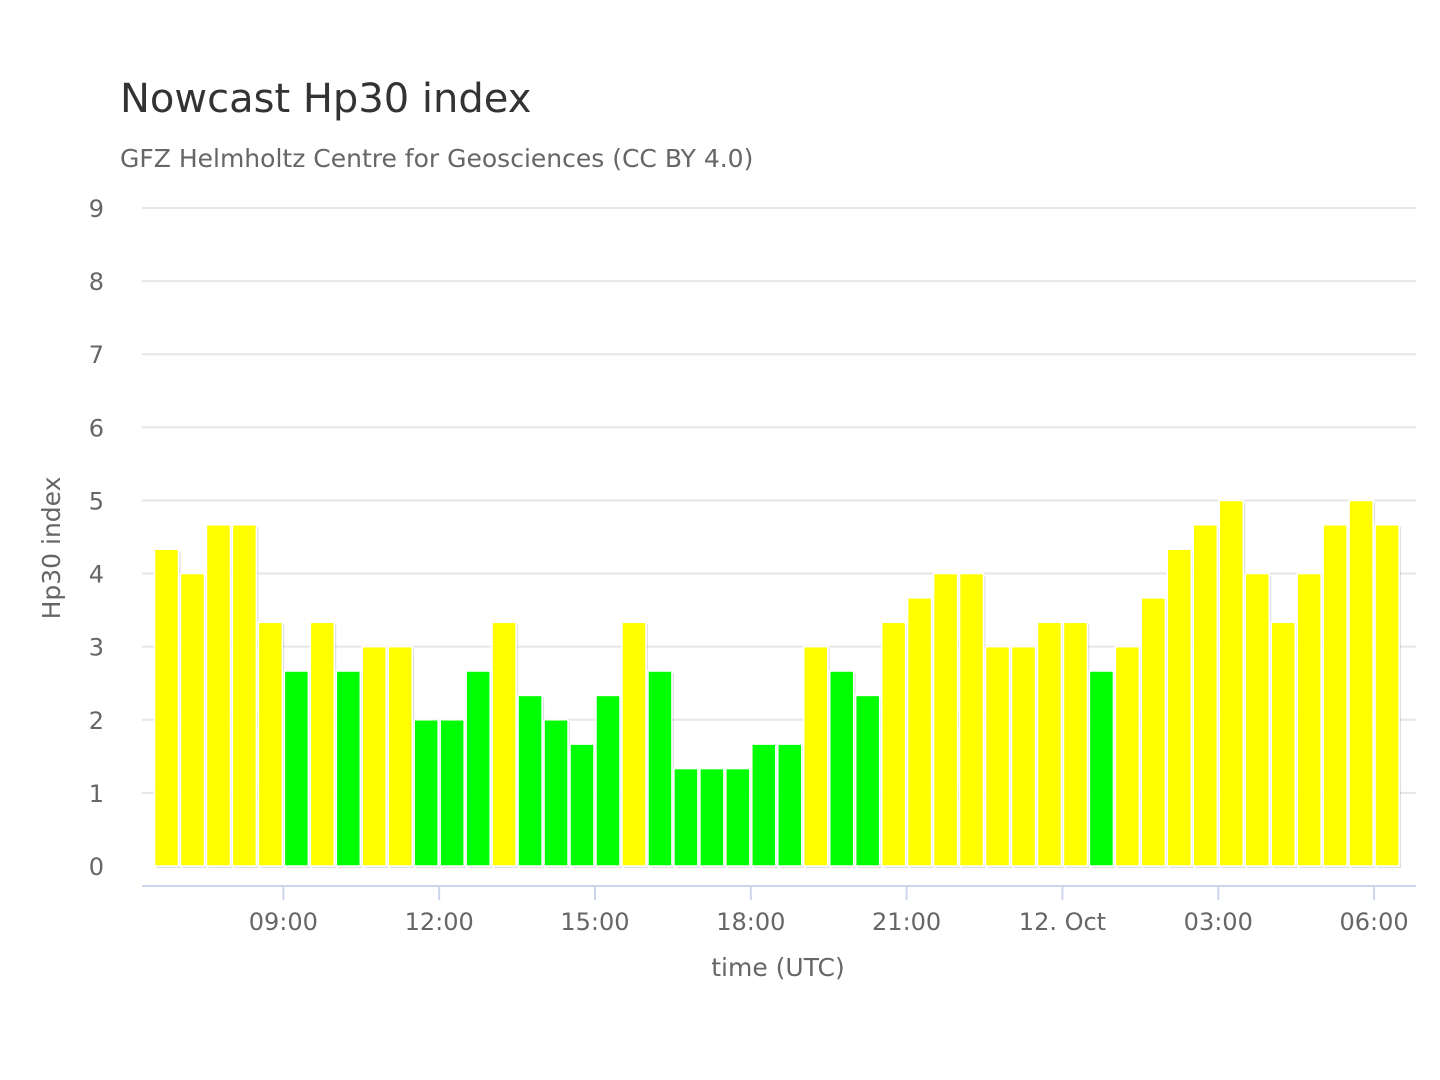 The width and height of the screenshot is (1440, 1080). What do you see at coordinates (96, 867) in the screenshot?
I see `y-tick-label: 0` at bounding box center [96, 867].